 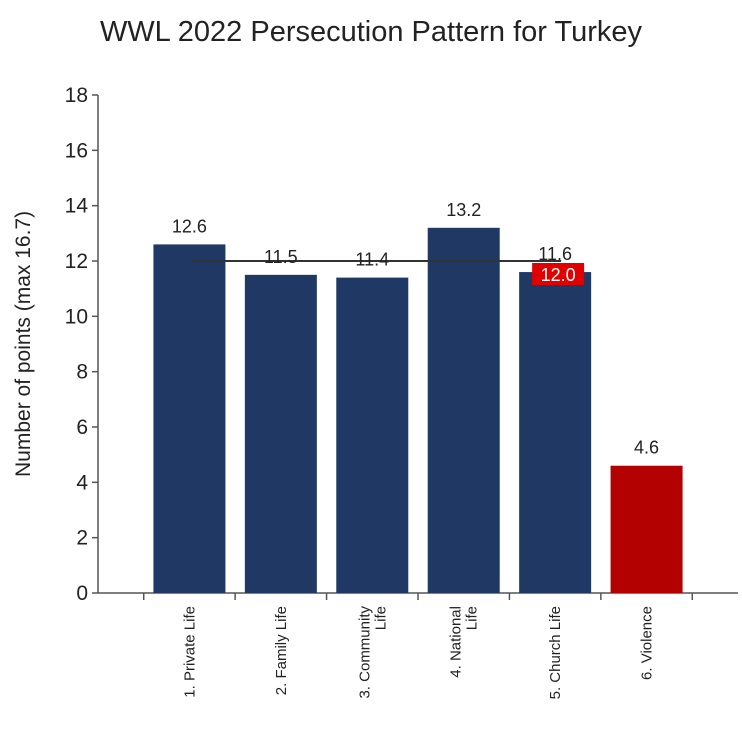 What do you see at coordinates (364, 652) in the screenshot?
I see `x-tick-label: 3. Community` at bounding box center [364, 652].